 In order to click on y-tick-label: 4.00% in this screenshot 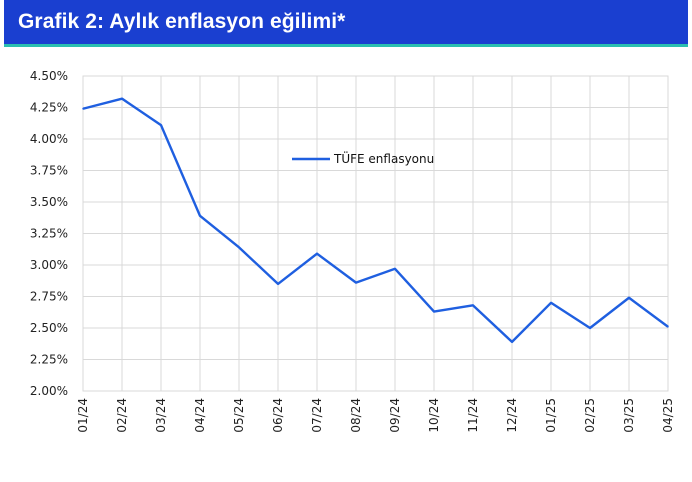, I will do `click(49, 139)`.